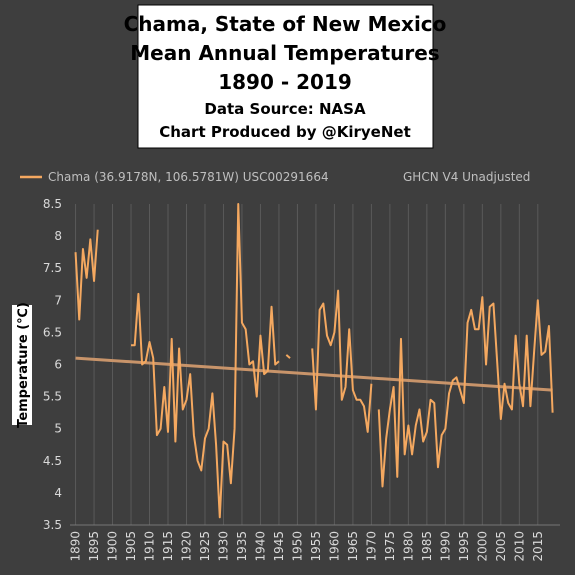 This screenshot has height=575, width=575. I want to click on y-tick-label: 7, so click(58, 300).